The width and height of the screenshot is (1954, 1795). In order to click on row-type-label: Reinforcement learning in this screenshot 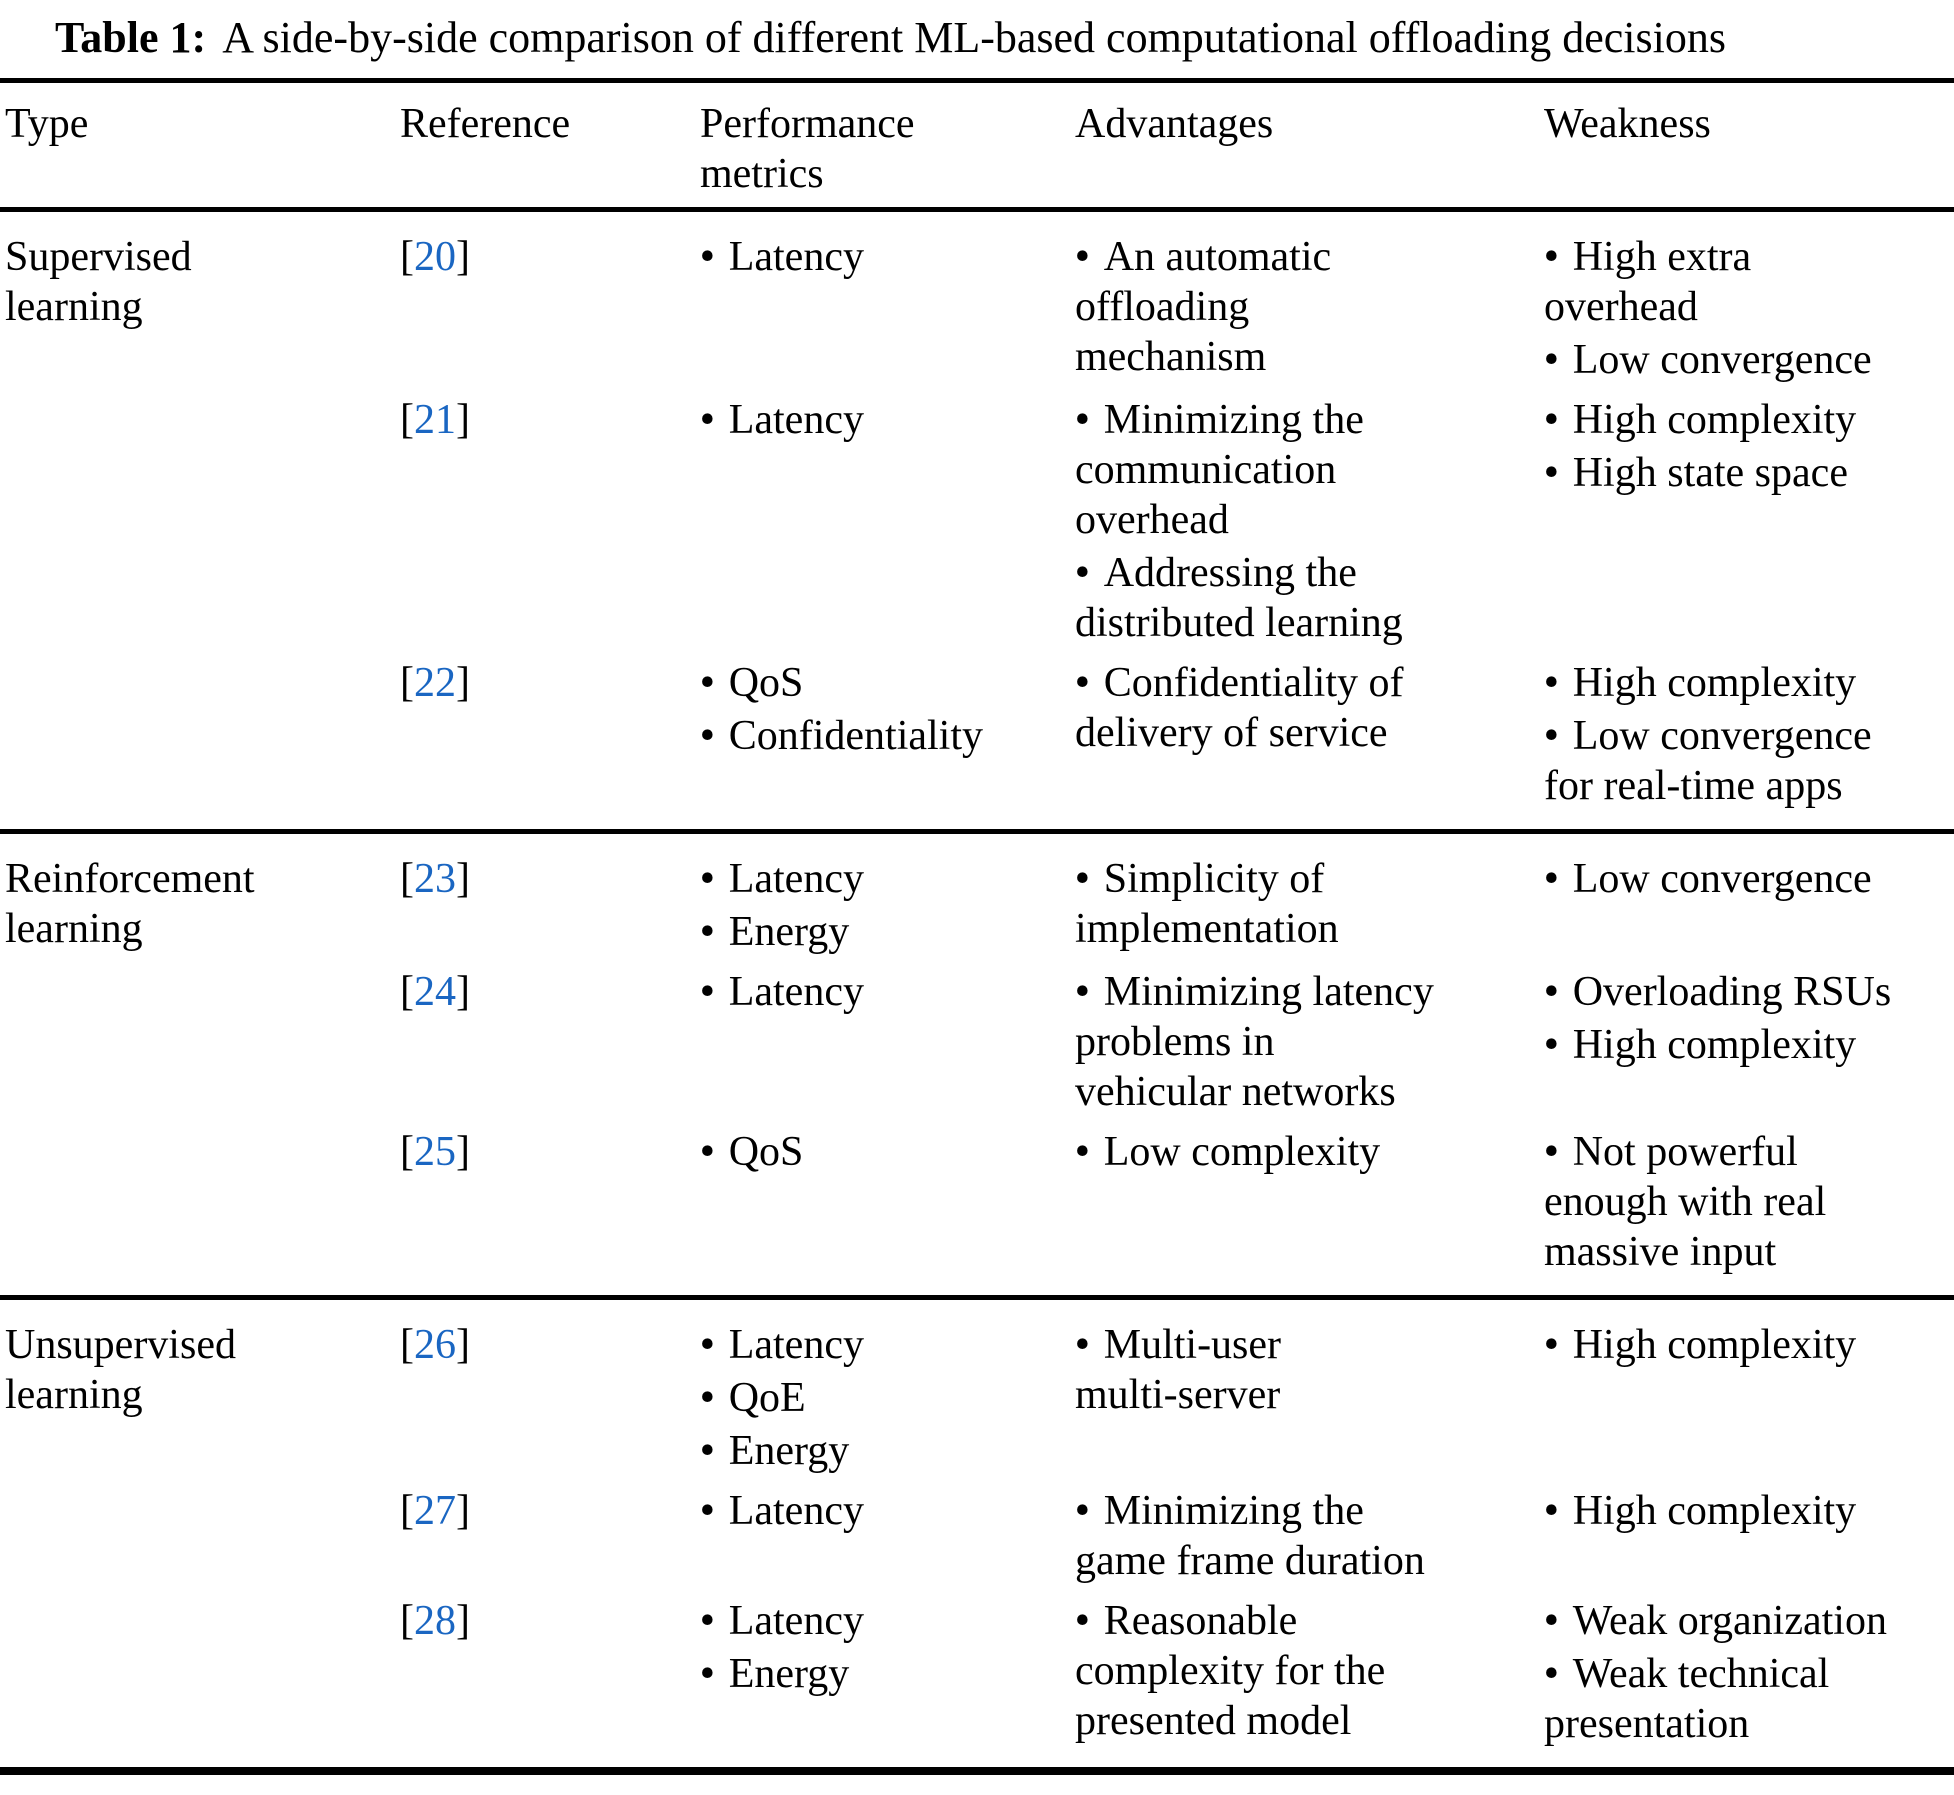, I will do `click(130, 904)`.